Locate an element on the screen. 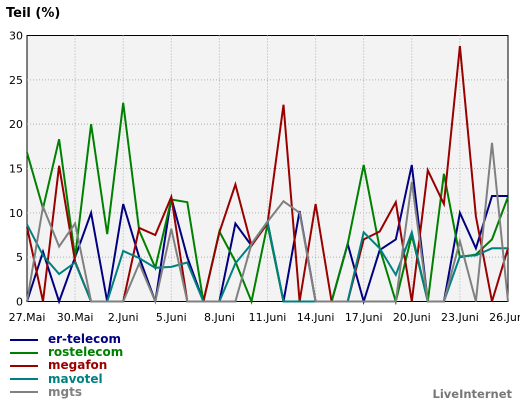 This screenshot has width=520, height=405. legend-item-megafon: megafon is located at coordinates (66, 365).